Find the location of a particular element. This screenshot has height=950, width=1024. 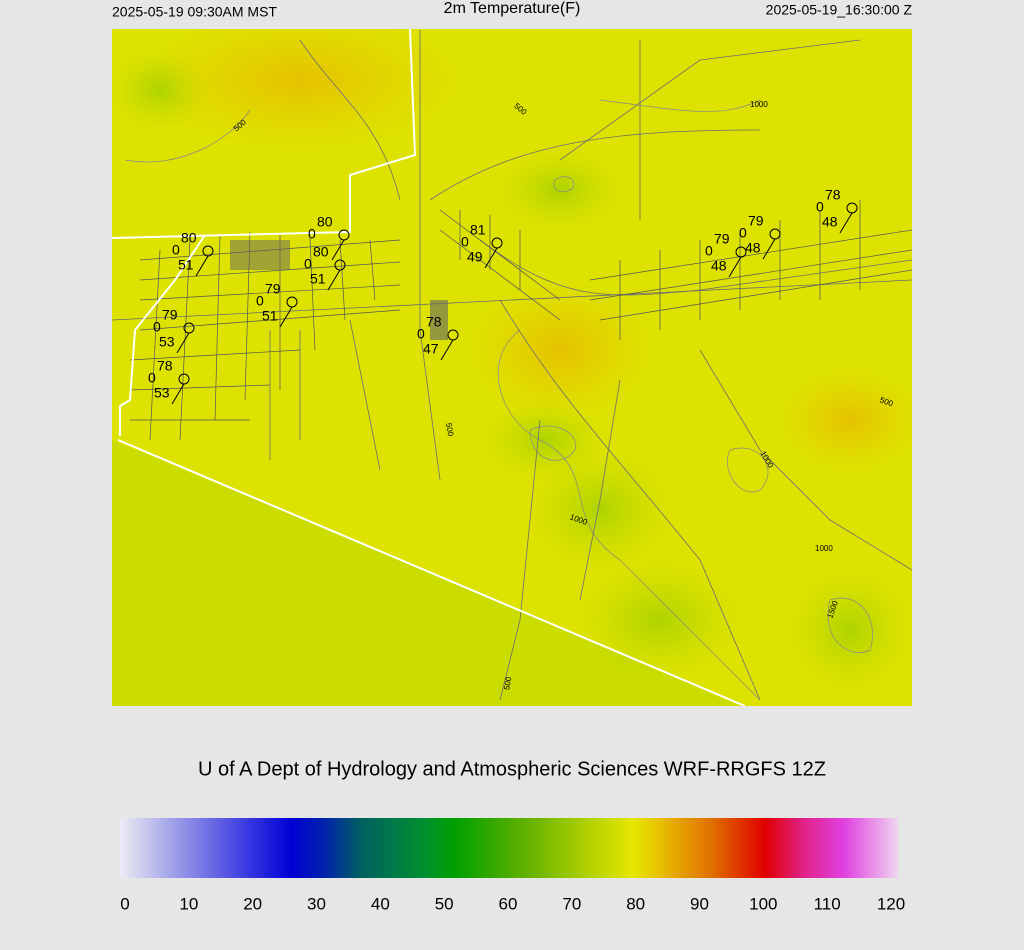

colorbar-tick-label: 110 is located at coordinates (827, 903).